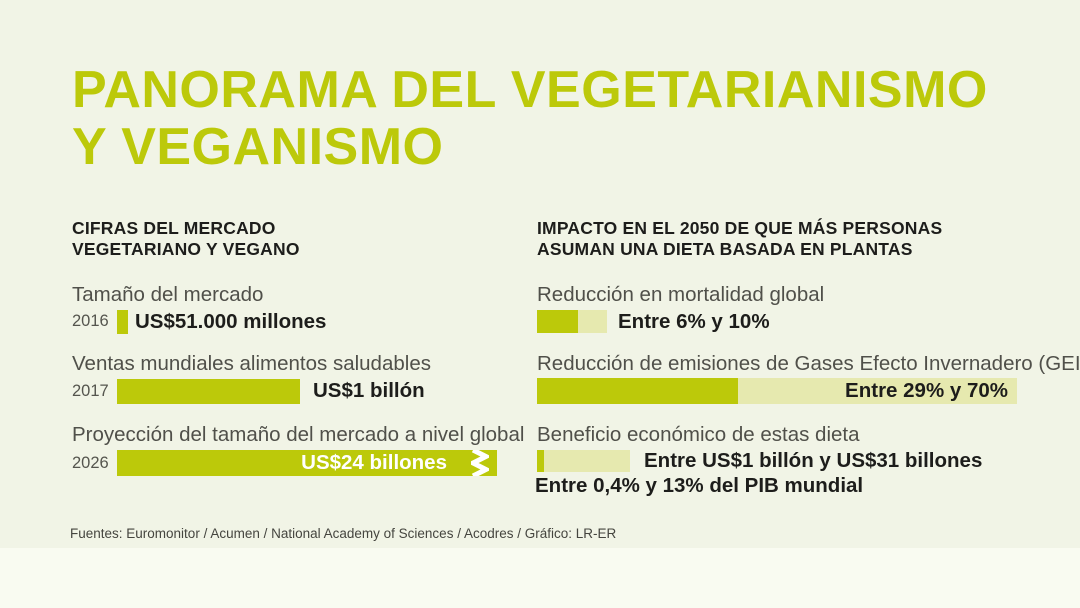 This screenshot has height=608, width=1080. What do you see at coordinates (122, 321) in the screenshot?
I see `market-size-bar` at bounding box center [122, 321].